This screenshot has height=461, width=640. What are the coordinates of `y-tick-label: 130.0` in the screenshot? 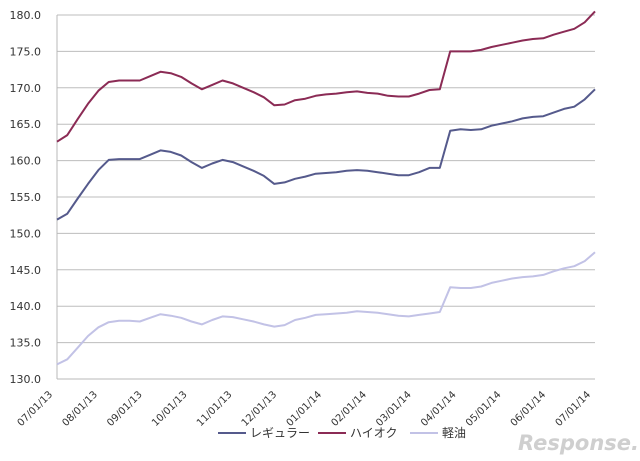 It's located at (26, 379).